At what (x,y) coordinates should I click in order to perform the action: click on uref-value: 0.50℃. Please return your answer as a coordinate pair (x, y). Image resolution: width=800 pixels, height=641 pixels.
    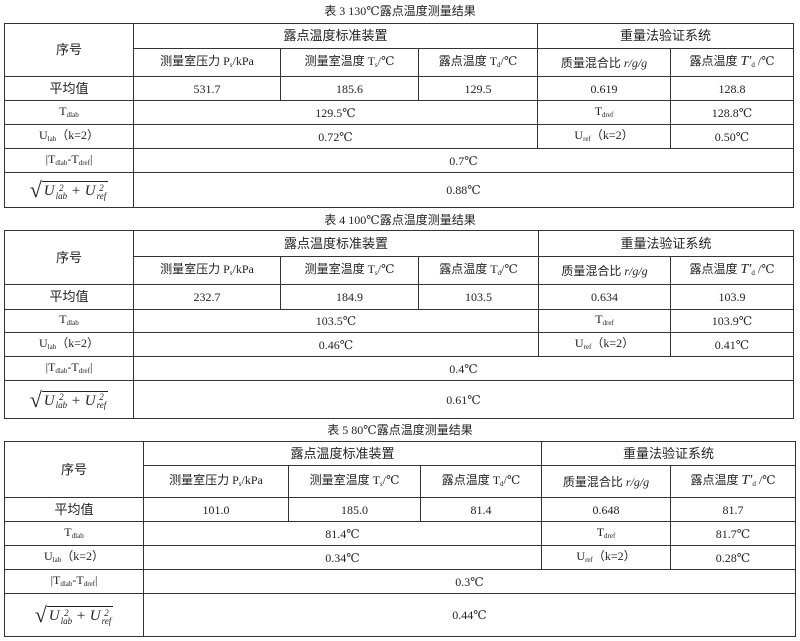
    Looking at the image, I should click on (732, 136).